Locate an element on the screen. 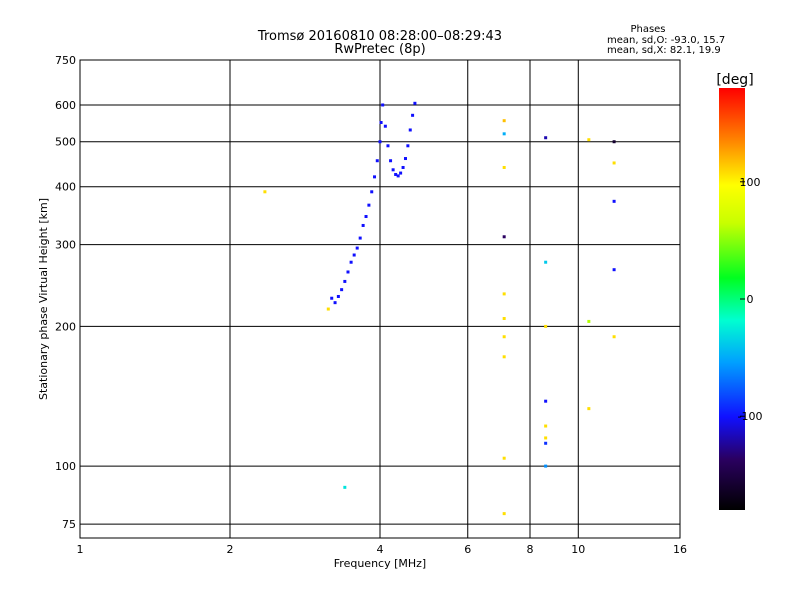  chart-title: Tromsø 20160810 08:28:00–08:29:43 is located at coordinates (379, 36).